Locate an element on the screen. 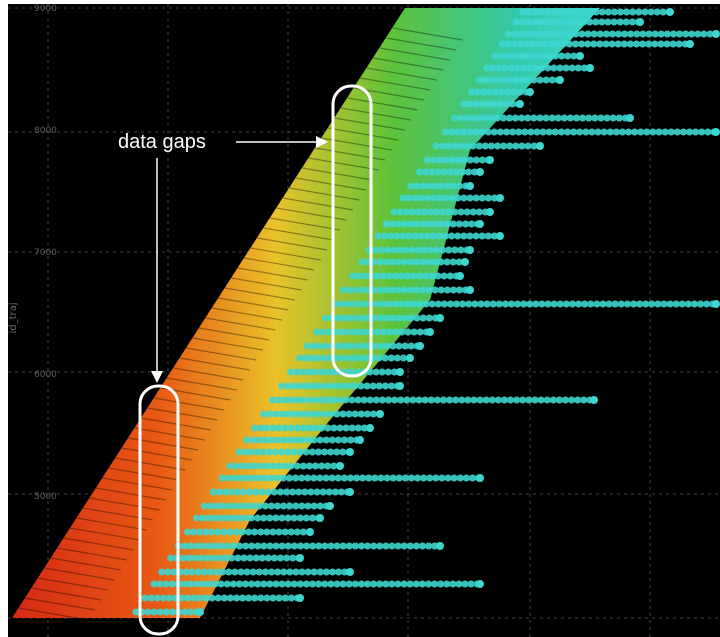 Image resolution: width=720 pixels, height=637 pixels. gap-highlight-lower is located at coordinates (159, 510).